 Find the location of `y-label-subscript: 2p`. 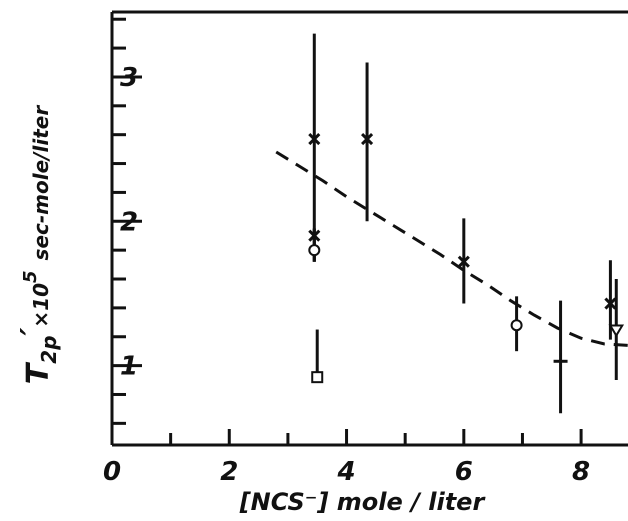

y-label-subscript: 2p is located at coordinates (49, 349).